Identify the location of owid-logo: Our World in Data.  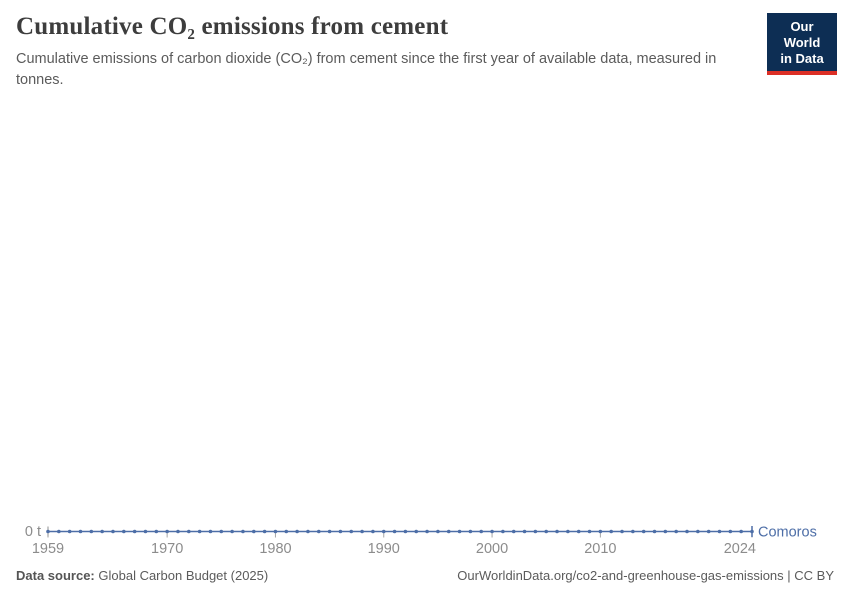
(802, 44).